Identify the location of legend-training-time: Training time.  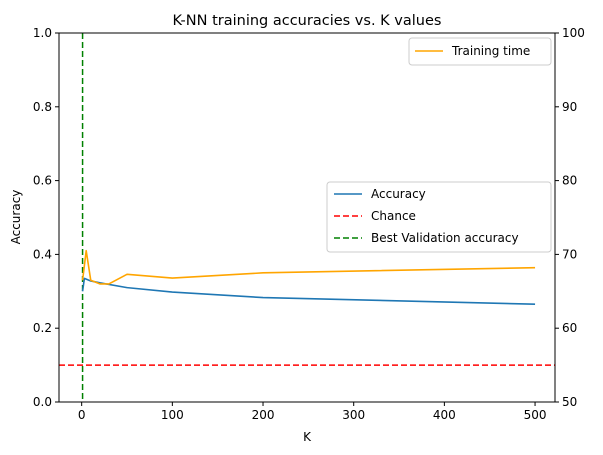
(480, 51).